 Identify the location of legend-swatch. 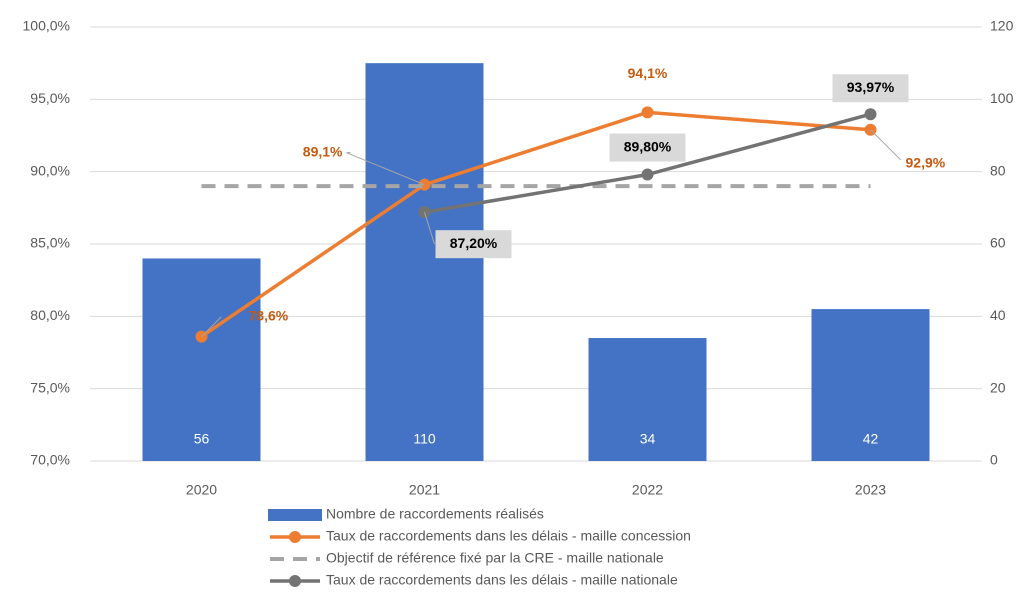
(295, 515).